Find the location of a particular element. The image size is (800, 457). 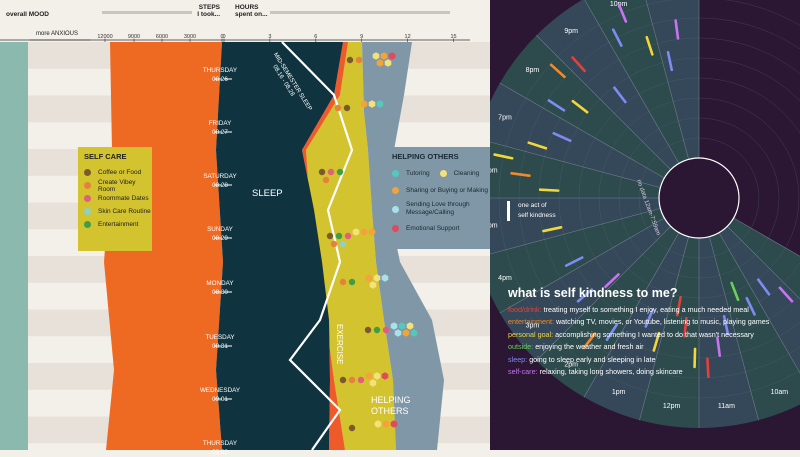

legend-item: Create Vibey Room is located at coordinates (118, 185).